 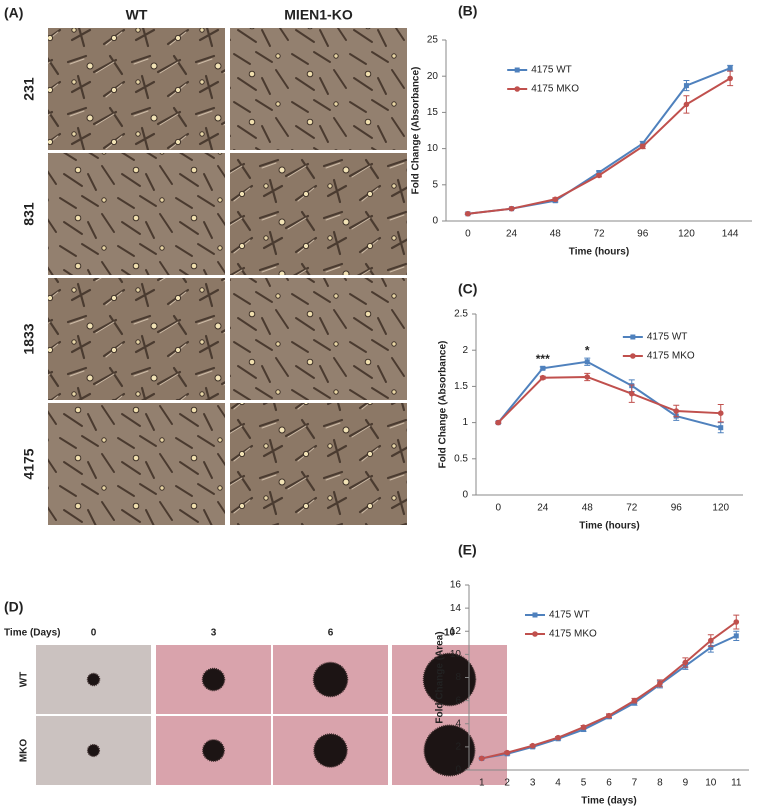 I want to click on y-tick-label: 0.5, so click(x=461, y=458).